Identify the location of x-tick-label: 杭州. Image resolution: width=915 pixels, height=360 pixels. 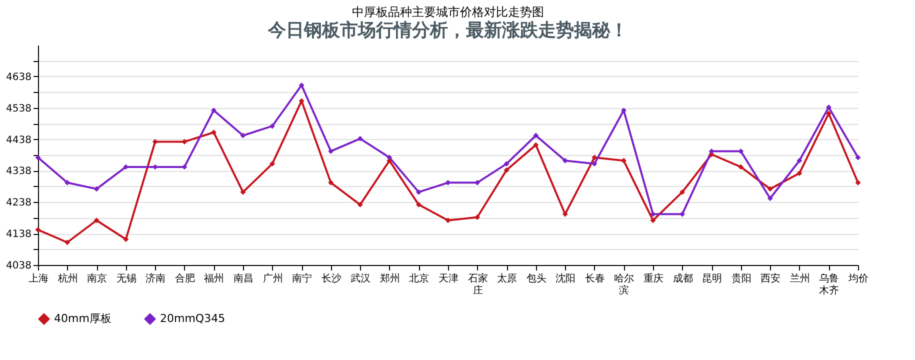
(67, 278).